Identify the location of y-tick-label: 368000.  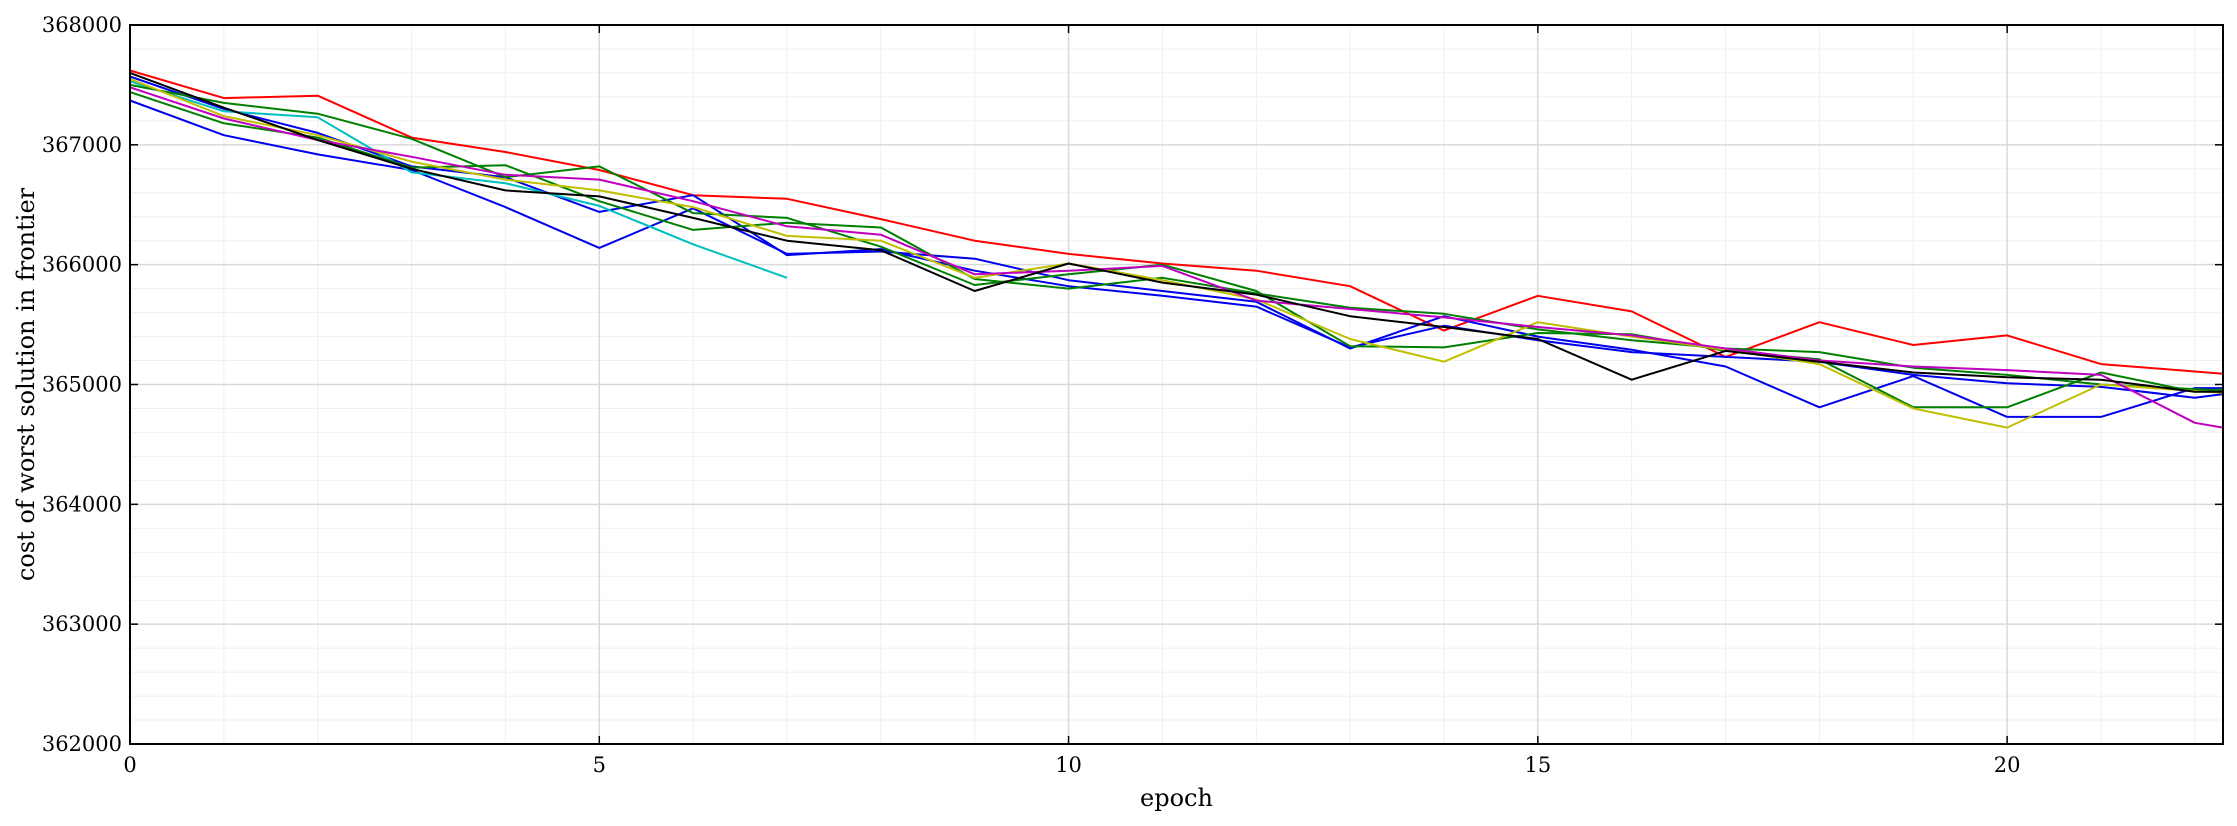
(82, 25).